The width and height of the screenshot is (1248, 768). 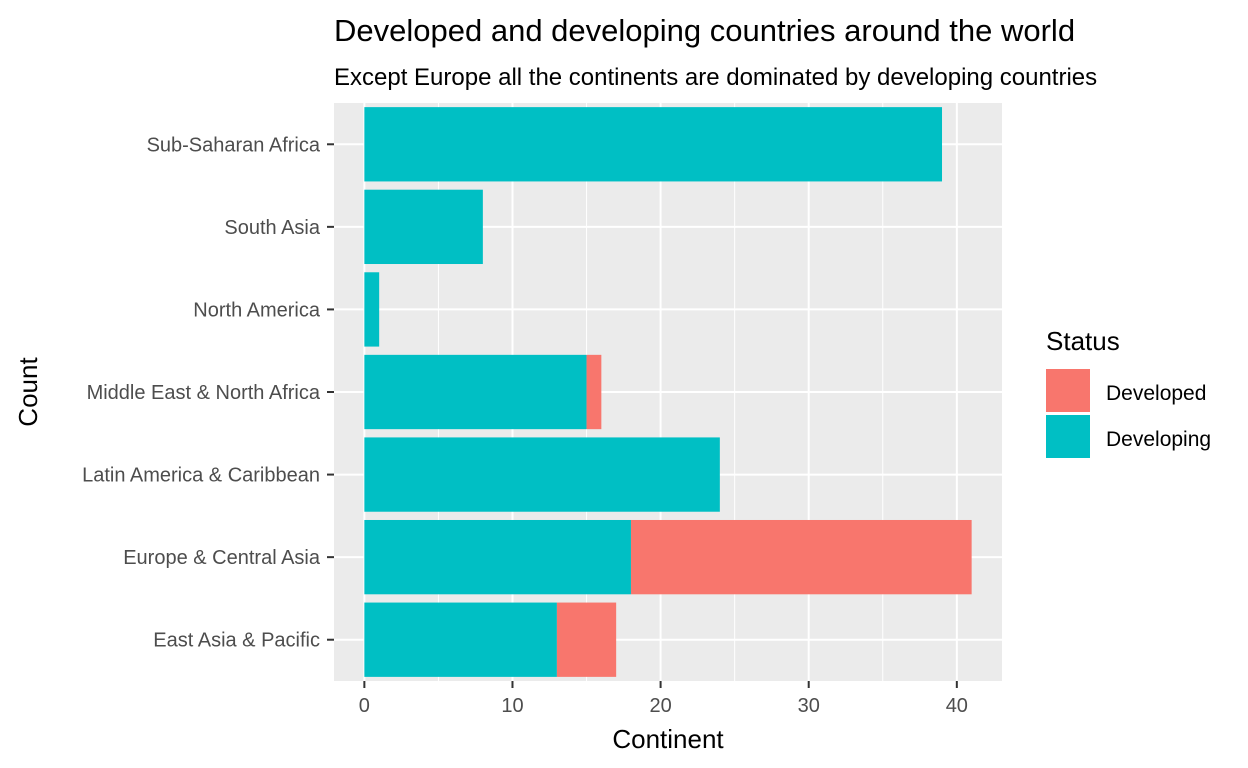 What do you see at coordinates (957, 706) in the screenshot?
I see `x-tick-label: 40` at bounding box center [957, 706].